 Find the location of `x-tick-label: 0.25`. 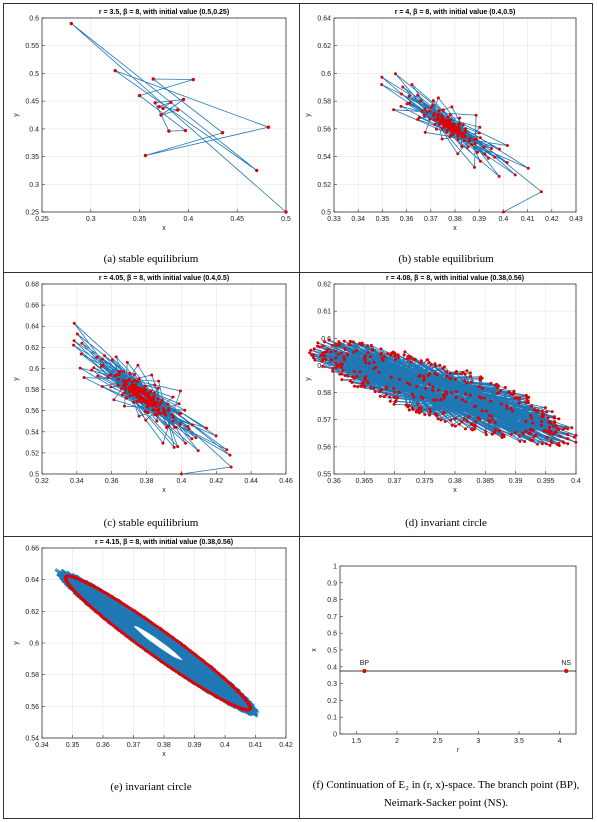

x-tick-label: 0.25 is located at coordinates (42, 219).